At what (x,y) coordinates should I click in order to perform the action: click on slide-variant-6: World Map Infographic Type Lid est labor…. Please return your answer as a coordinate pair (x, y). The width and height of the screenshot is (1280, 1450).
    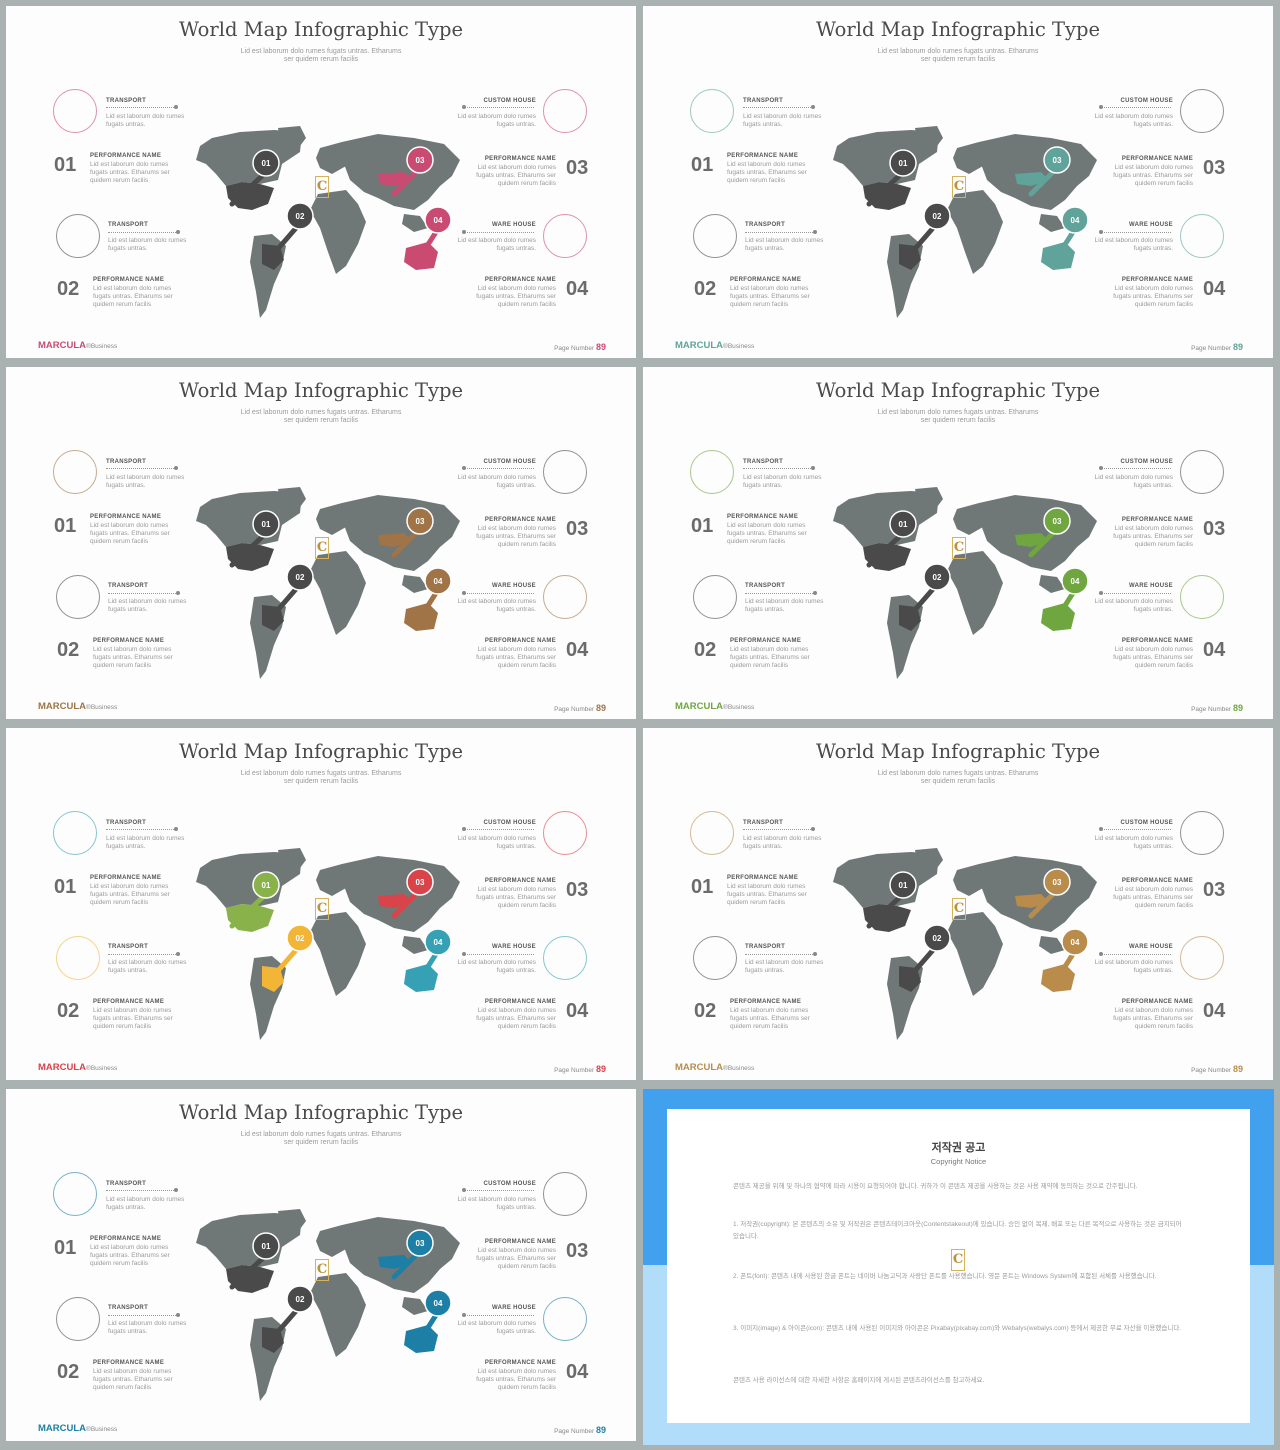
    Looking at the image, I should click on (958, 904).